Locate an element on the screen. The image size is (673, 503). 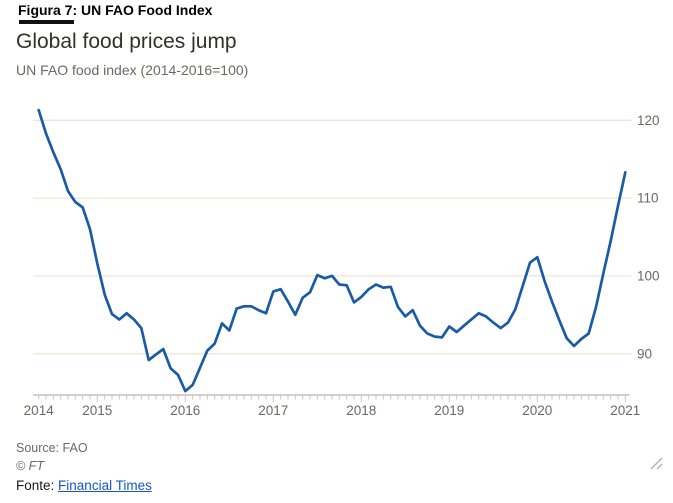
x-axis-label: 2014 is located at coordinates (39, 410).